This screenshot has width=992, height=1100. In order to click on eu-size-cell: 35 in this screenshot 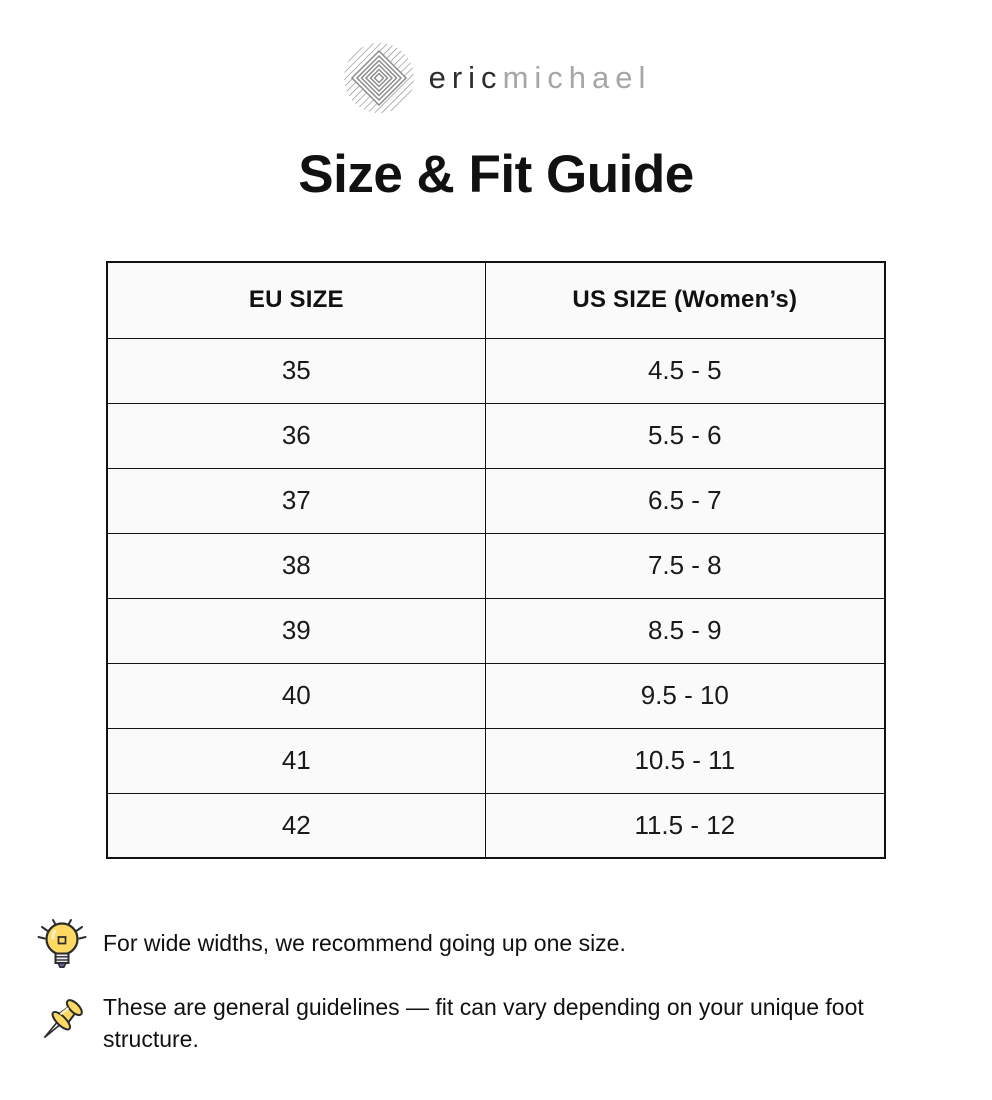, I will do `click(296, 370)`.